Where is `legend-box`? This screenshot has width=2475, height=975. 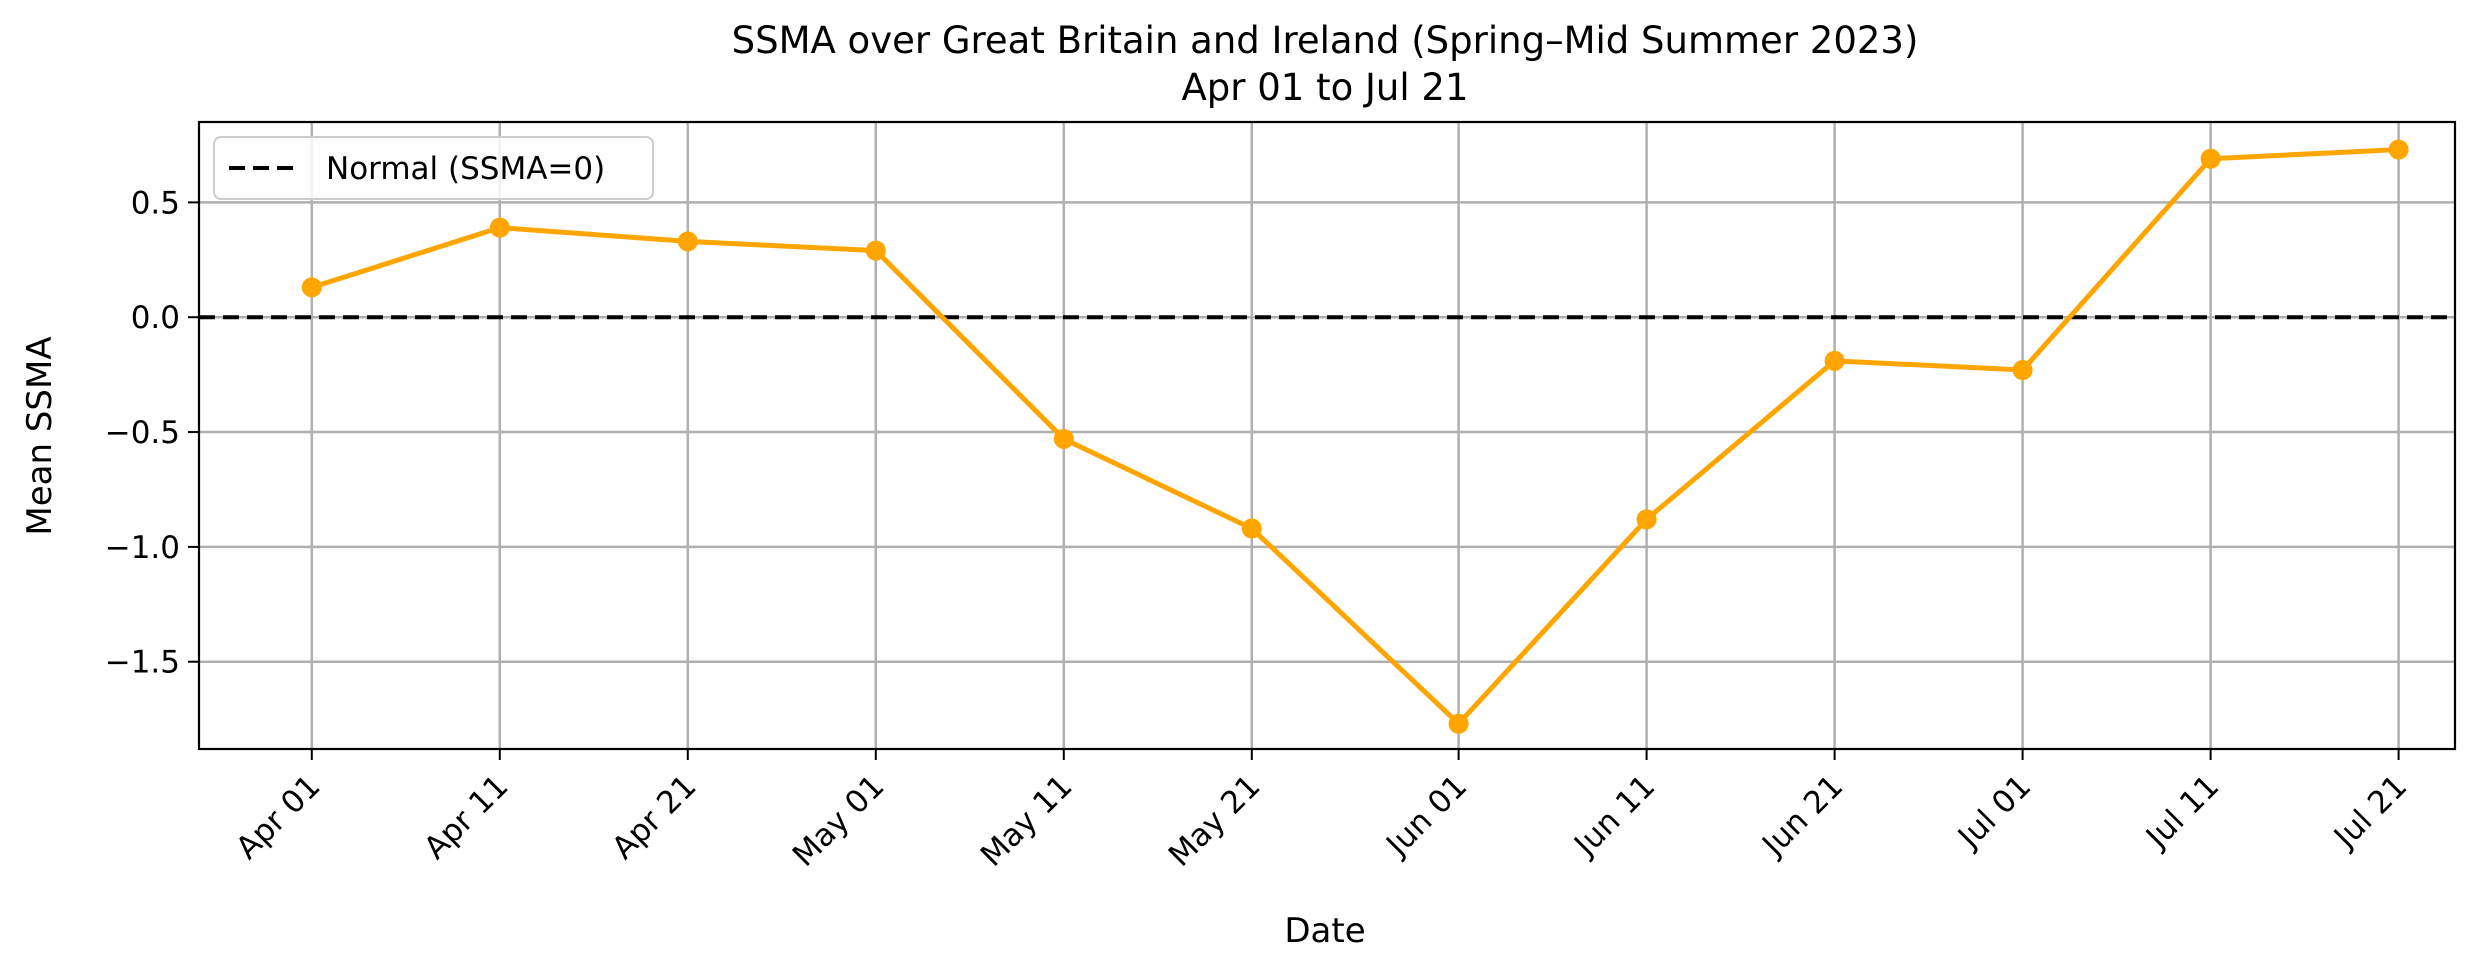
legend-box is located at coordinates (433, 168).